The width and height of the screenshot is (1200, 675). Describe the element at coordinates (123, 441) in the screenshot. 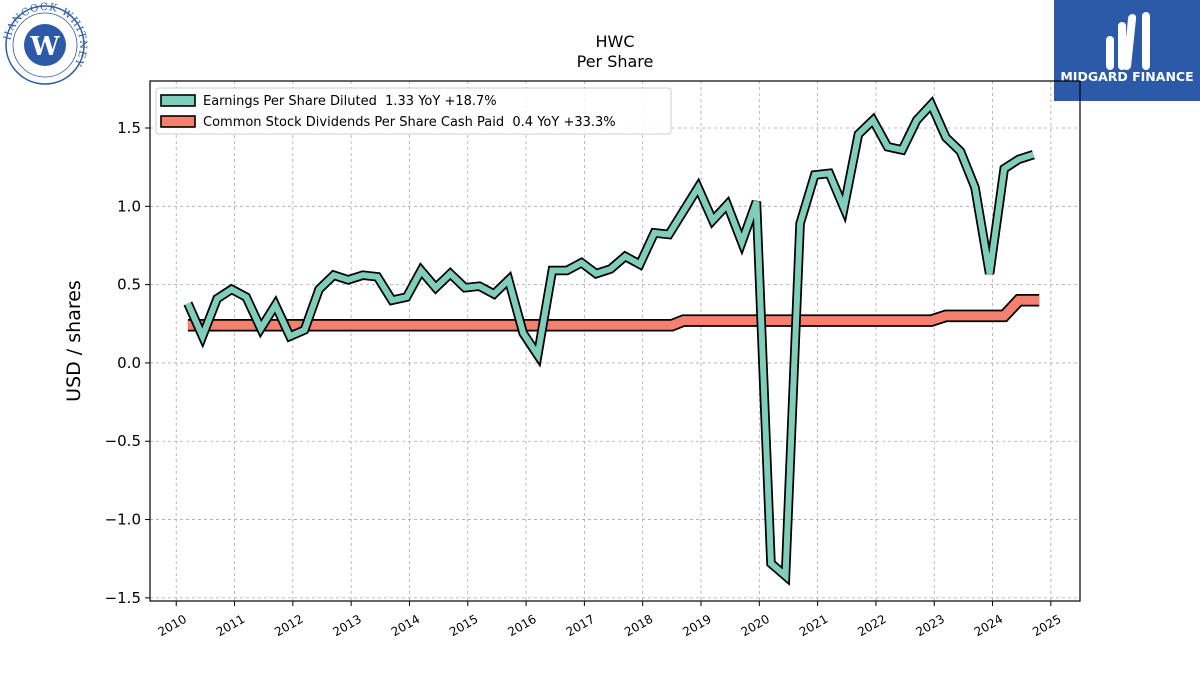

I see `y-tick-label: −0.5` at that location.